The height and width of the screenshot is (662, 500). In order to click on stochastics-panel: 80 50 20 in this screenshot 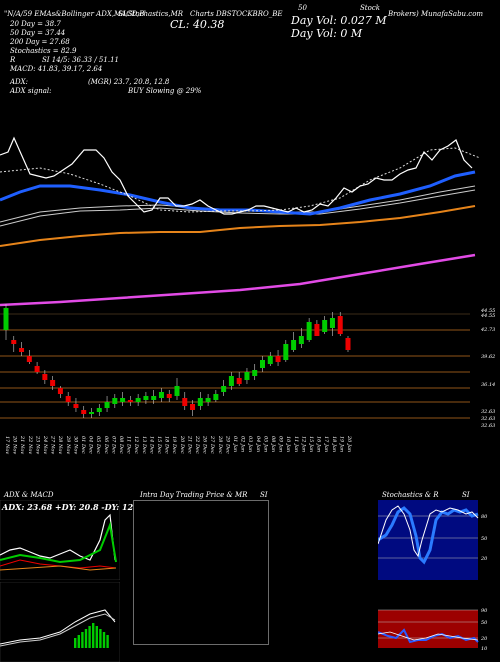, I will do `click(433, 540)`.